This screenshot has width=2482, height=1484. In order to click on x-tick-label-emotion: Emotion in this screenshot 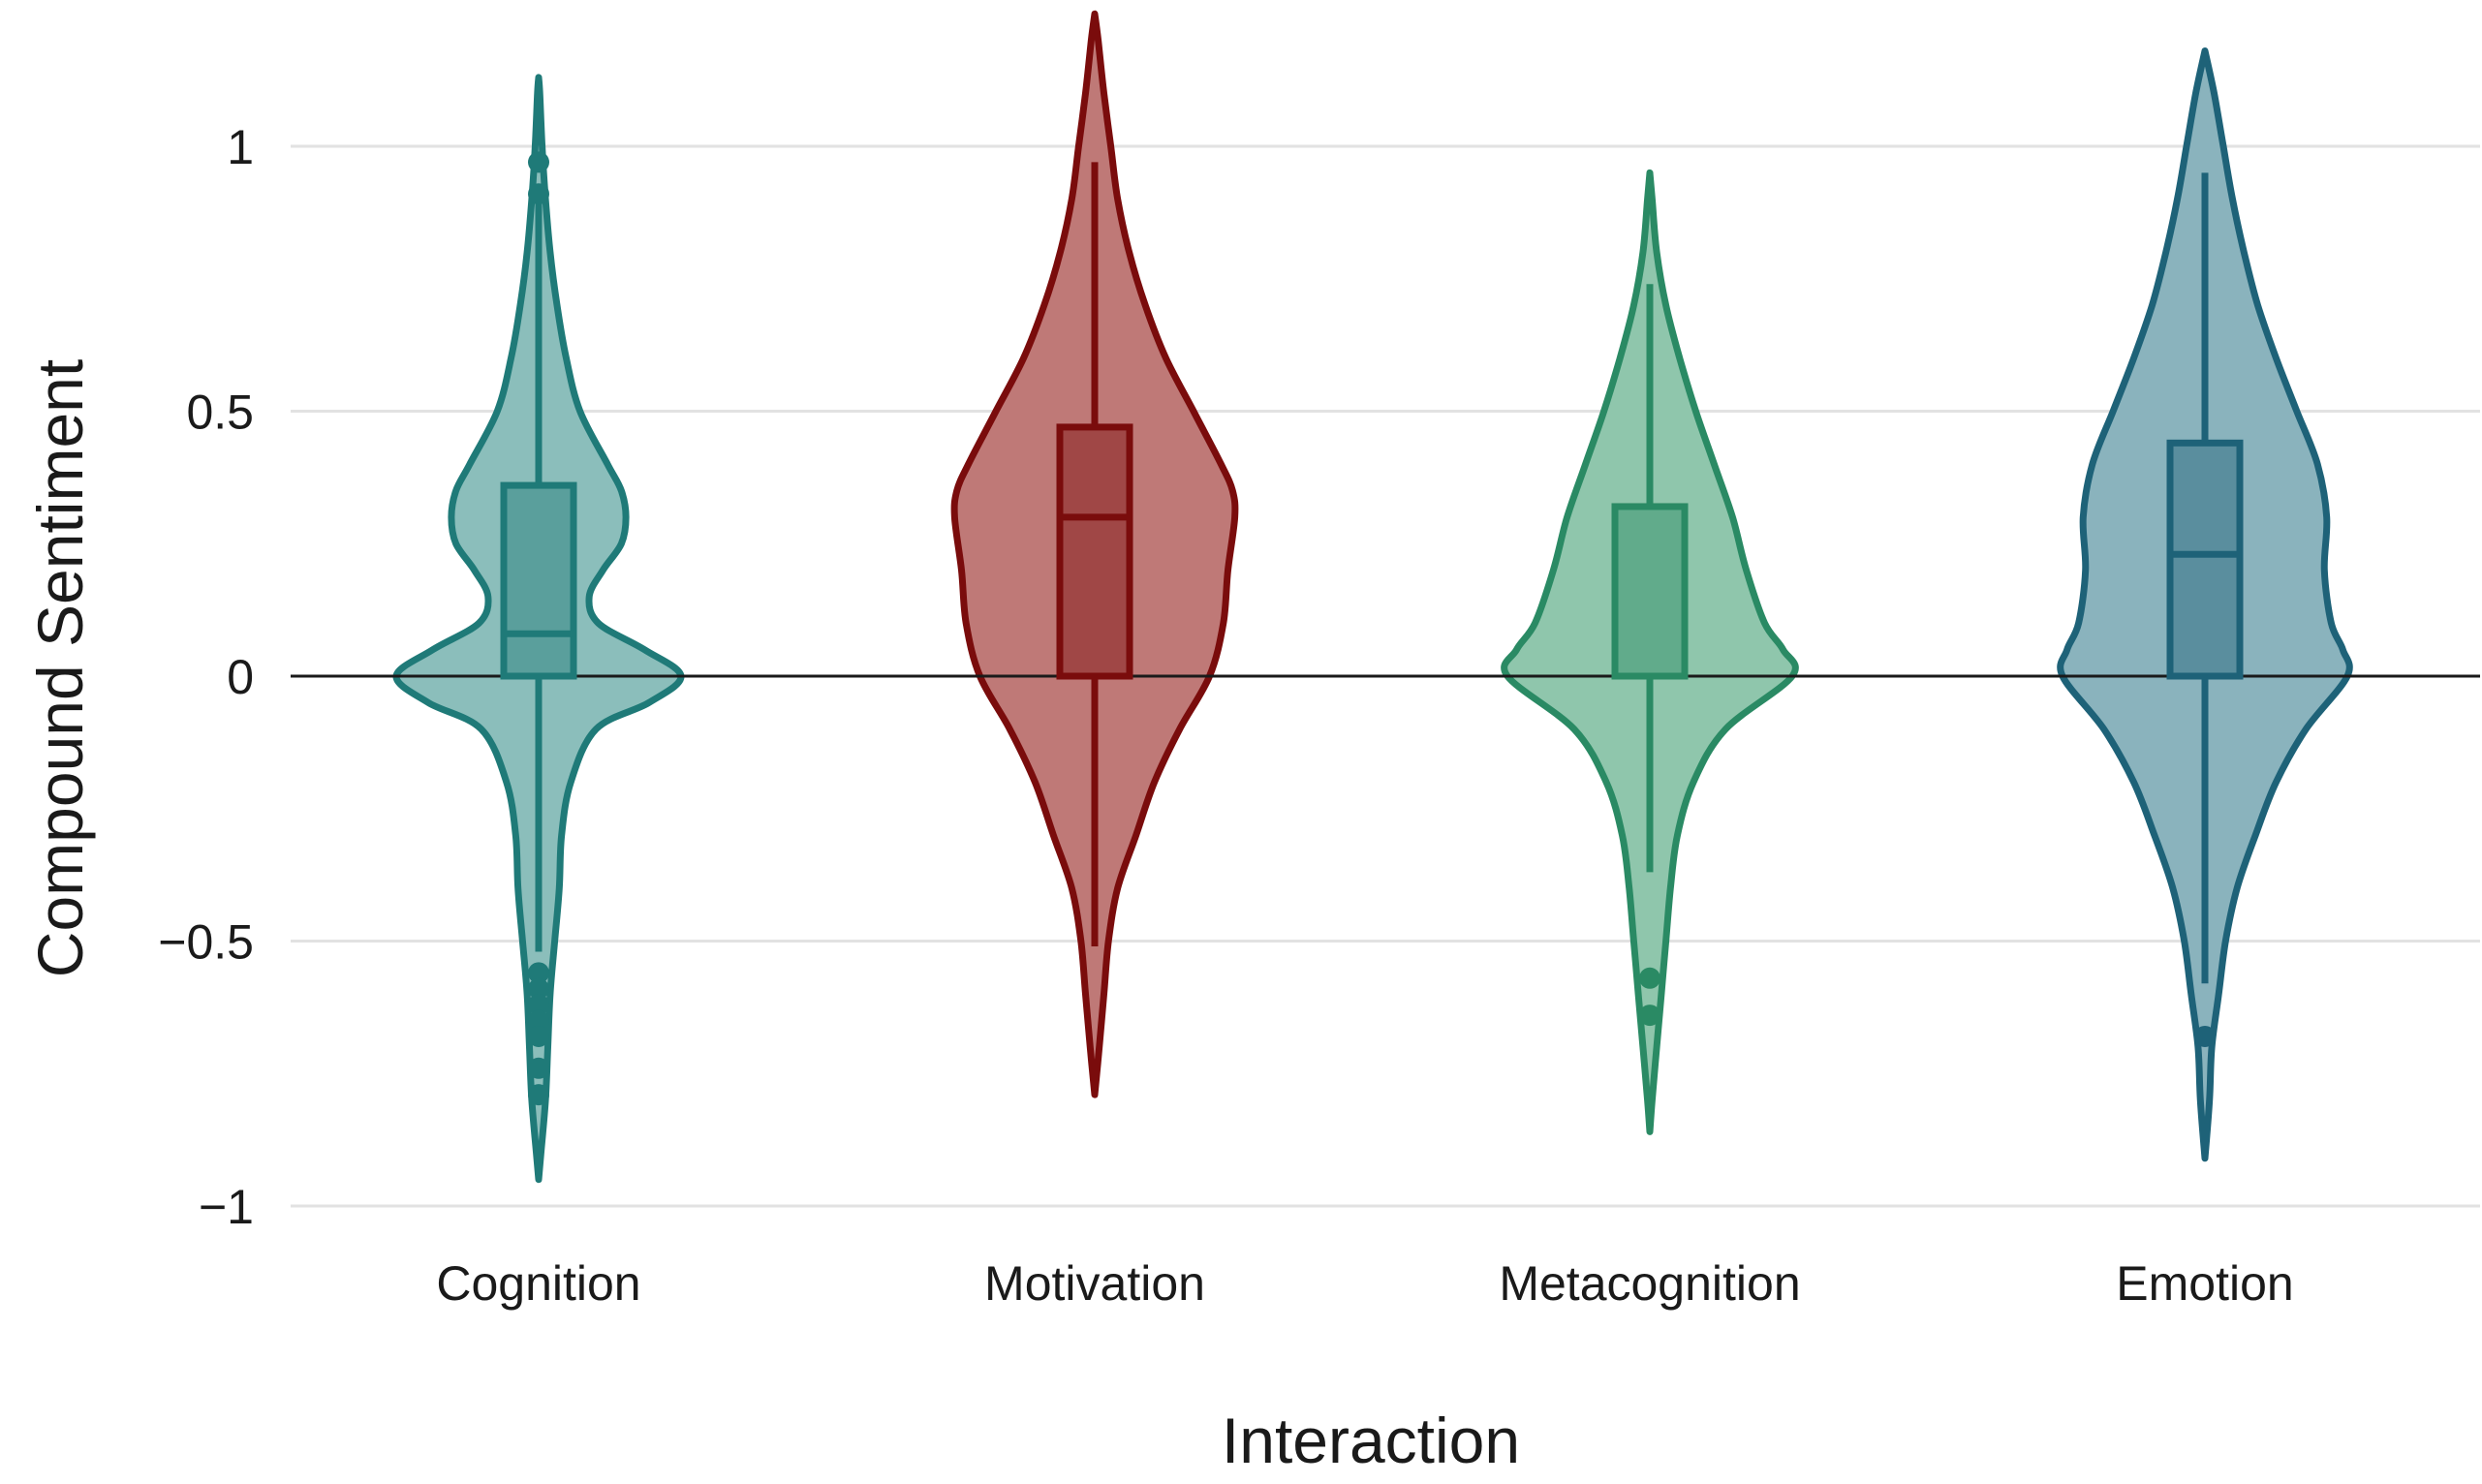, I will do `click(2204, 1283)`.